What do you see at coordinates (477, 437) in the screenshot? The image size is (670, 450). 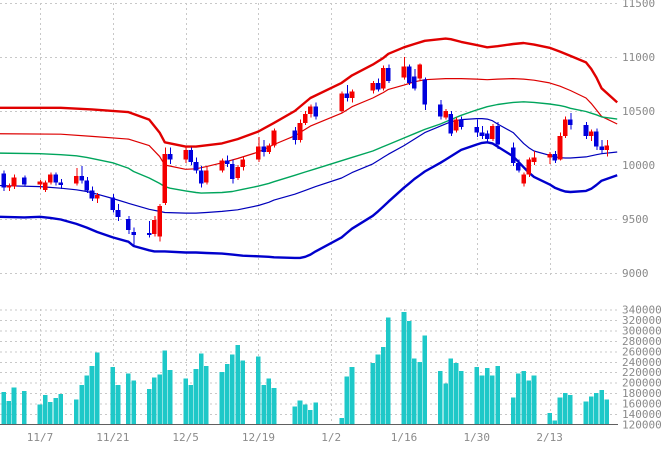 I see `date-axis-label: 1/30` at bounding box center [477, 437].